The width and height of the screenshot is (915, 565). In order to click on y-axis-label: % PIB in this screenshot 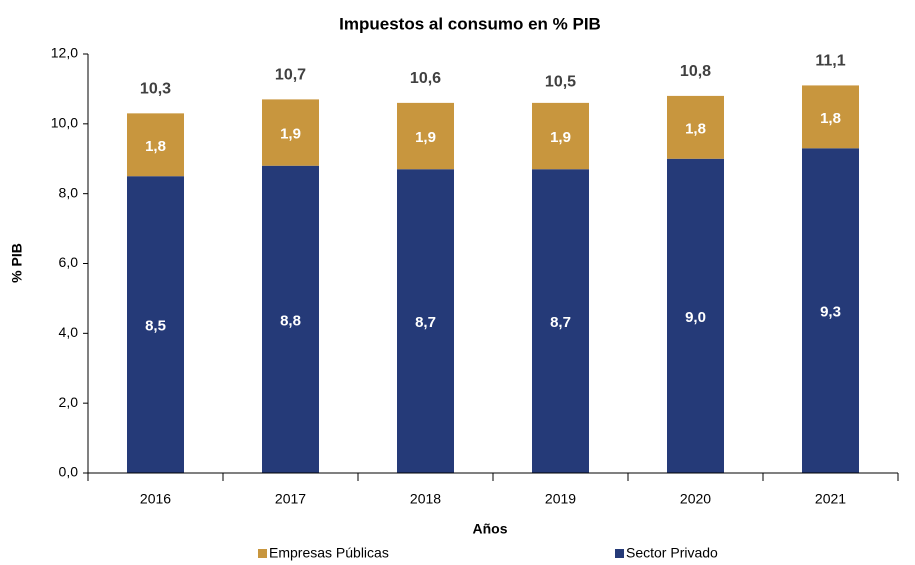, I will do `click(17, 263)`.